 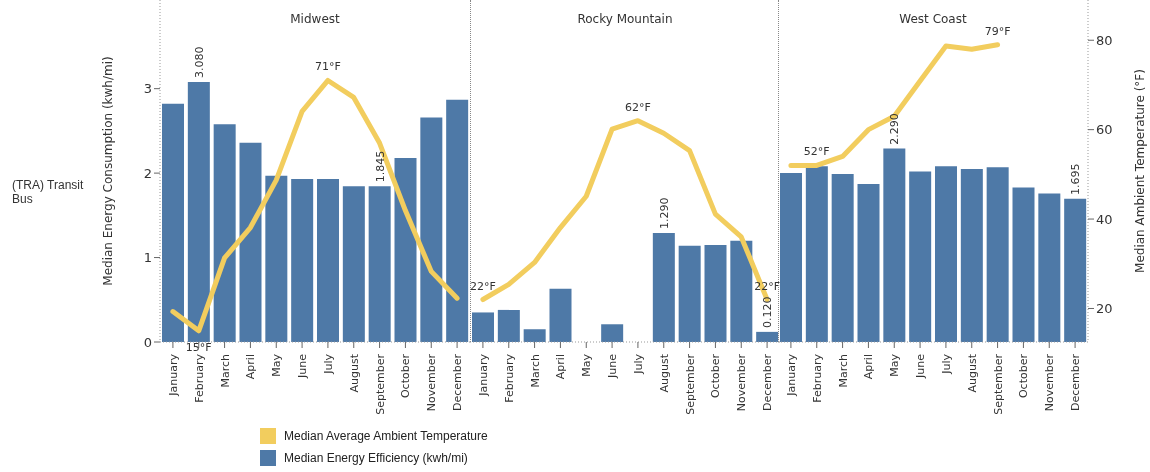 What do you see at coordinates (816, 152) in the screenshot?
I see `data-label: 52°F` at bounding box center [816, 152].